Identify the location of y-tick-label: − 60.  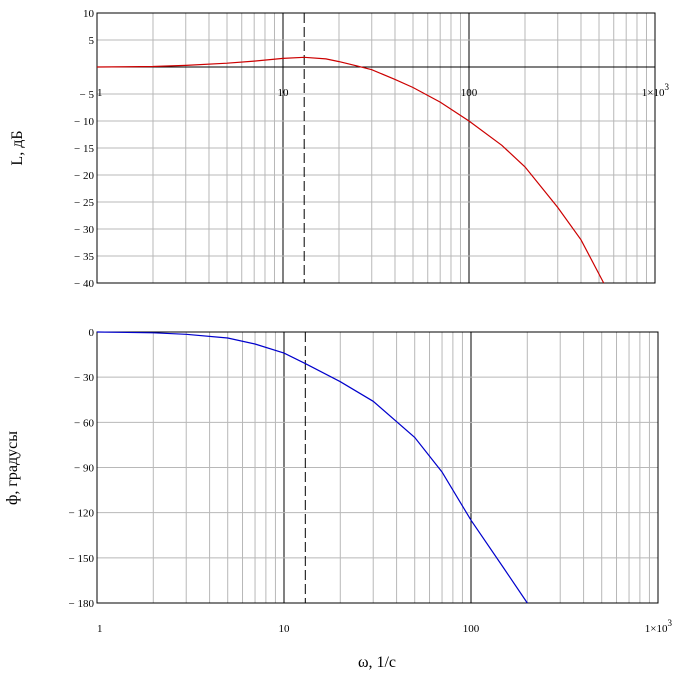
(84, 423).